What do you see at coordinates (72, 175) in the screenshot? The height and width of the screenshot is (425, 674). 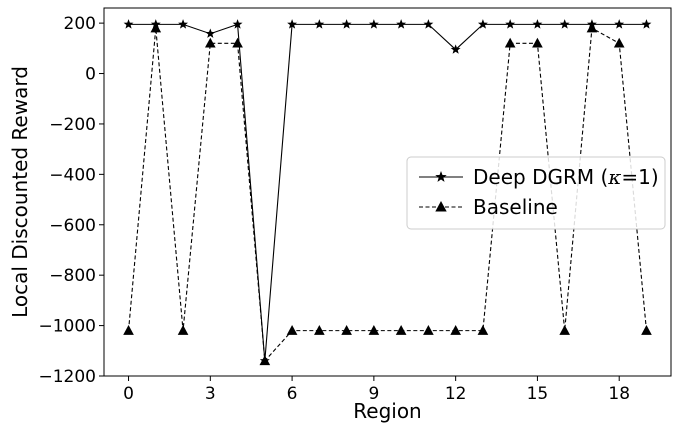 I see `y-tick-label: −400` at bounding box center [72, 175].